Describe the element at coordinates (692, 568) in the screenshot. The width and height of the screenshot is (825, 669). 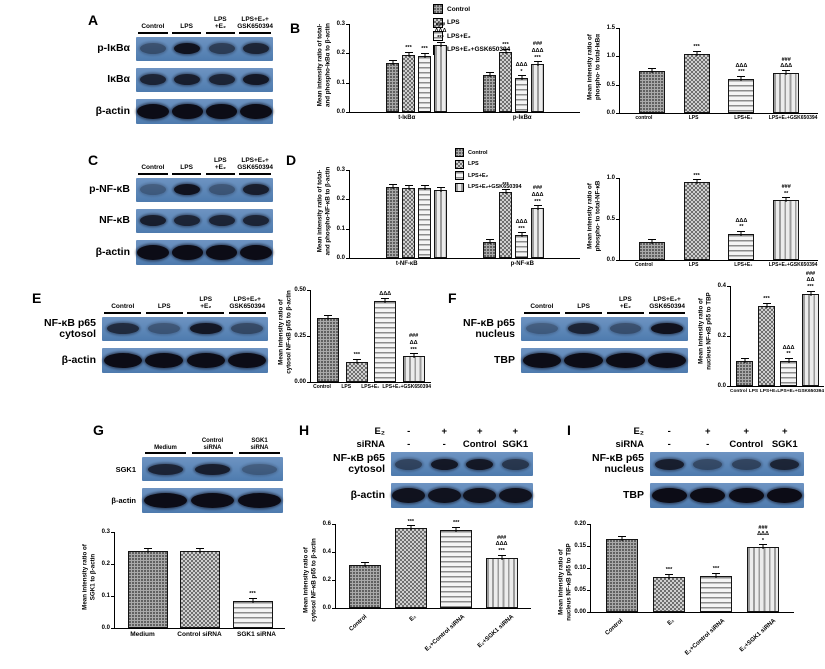
I see `bars: *** *** ### ΔΔΔ *` at that location.